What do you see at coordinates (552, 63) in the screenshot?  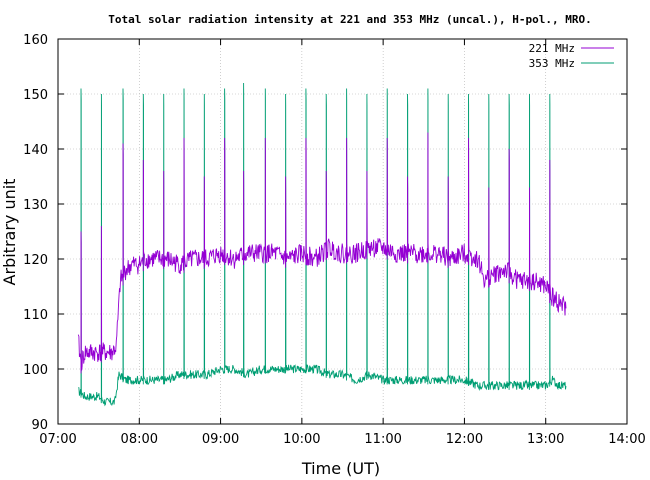 I see `legend-label-353: 353 MHz` at bounding box center [552, 63].